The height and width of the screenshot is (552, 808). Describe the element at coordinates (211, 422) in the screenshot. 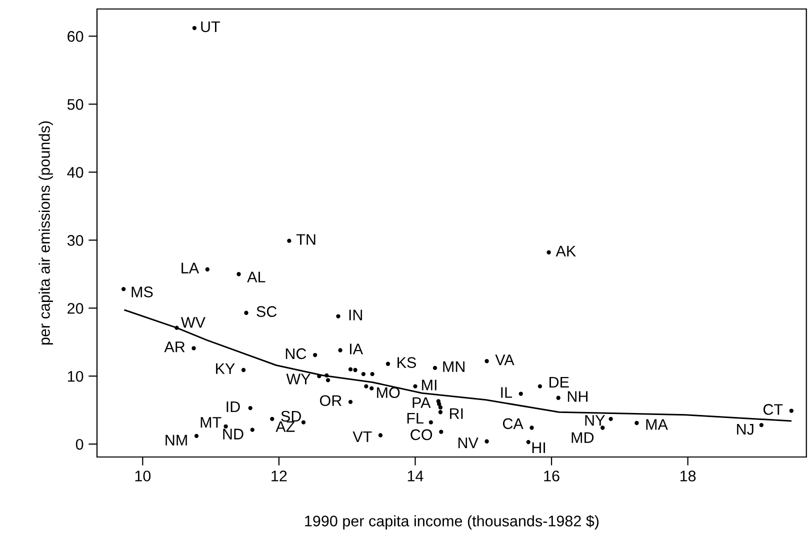

I see `annotation: MT` at that location.